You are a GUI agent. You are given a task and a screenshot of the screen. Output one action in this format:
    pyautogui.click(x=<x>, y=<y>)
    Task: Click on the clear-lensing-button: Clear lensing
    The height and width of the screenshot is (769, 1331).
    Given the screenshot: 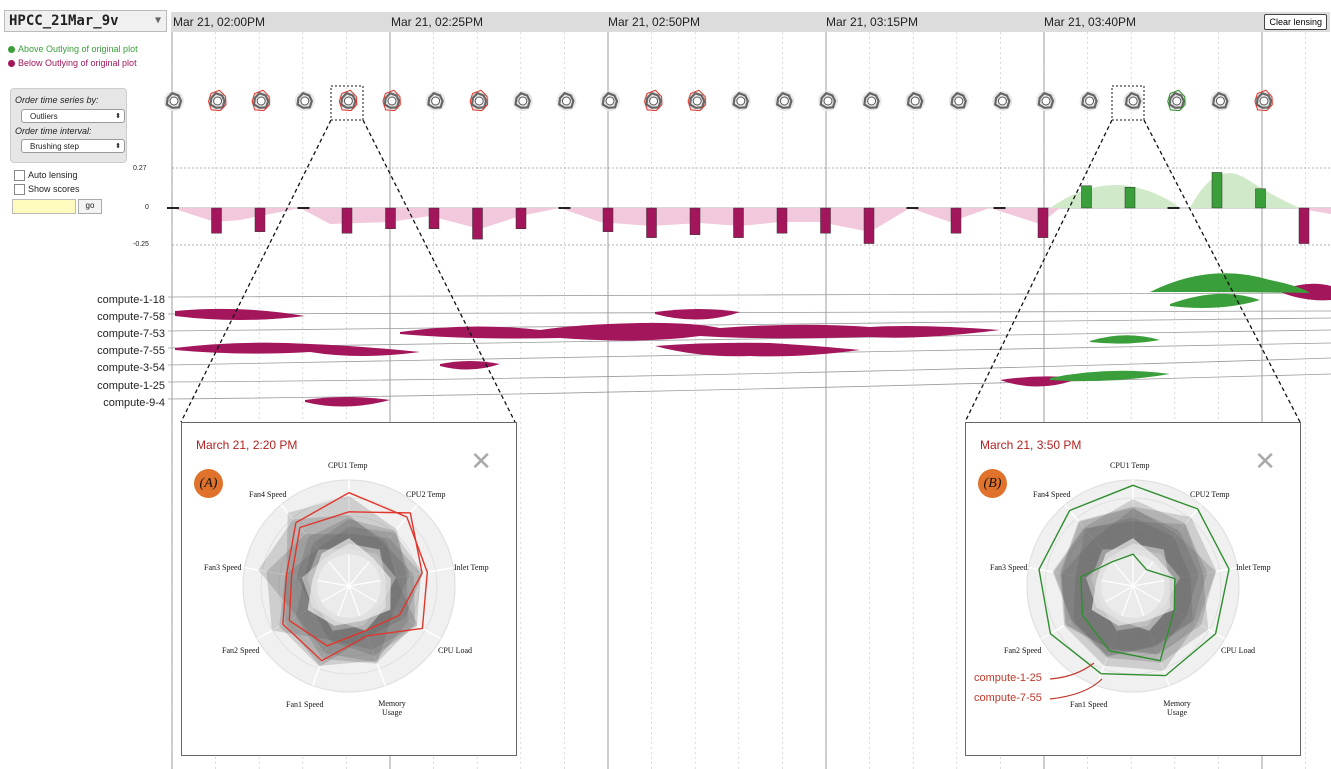 What is the action you would take?
    pyautogui.click(x=1295, y=22)
    